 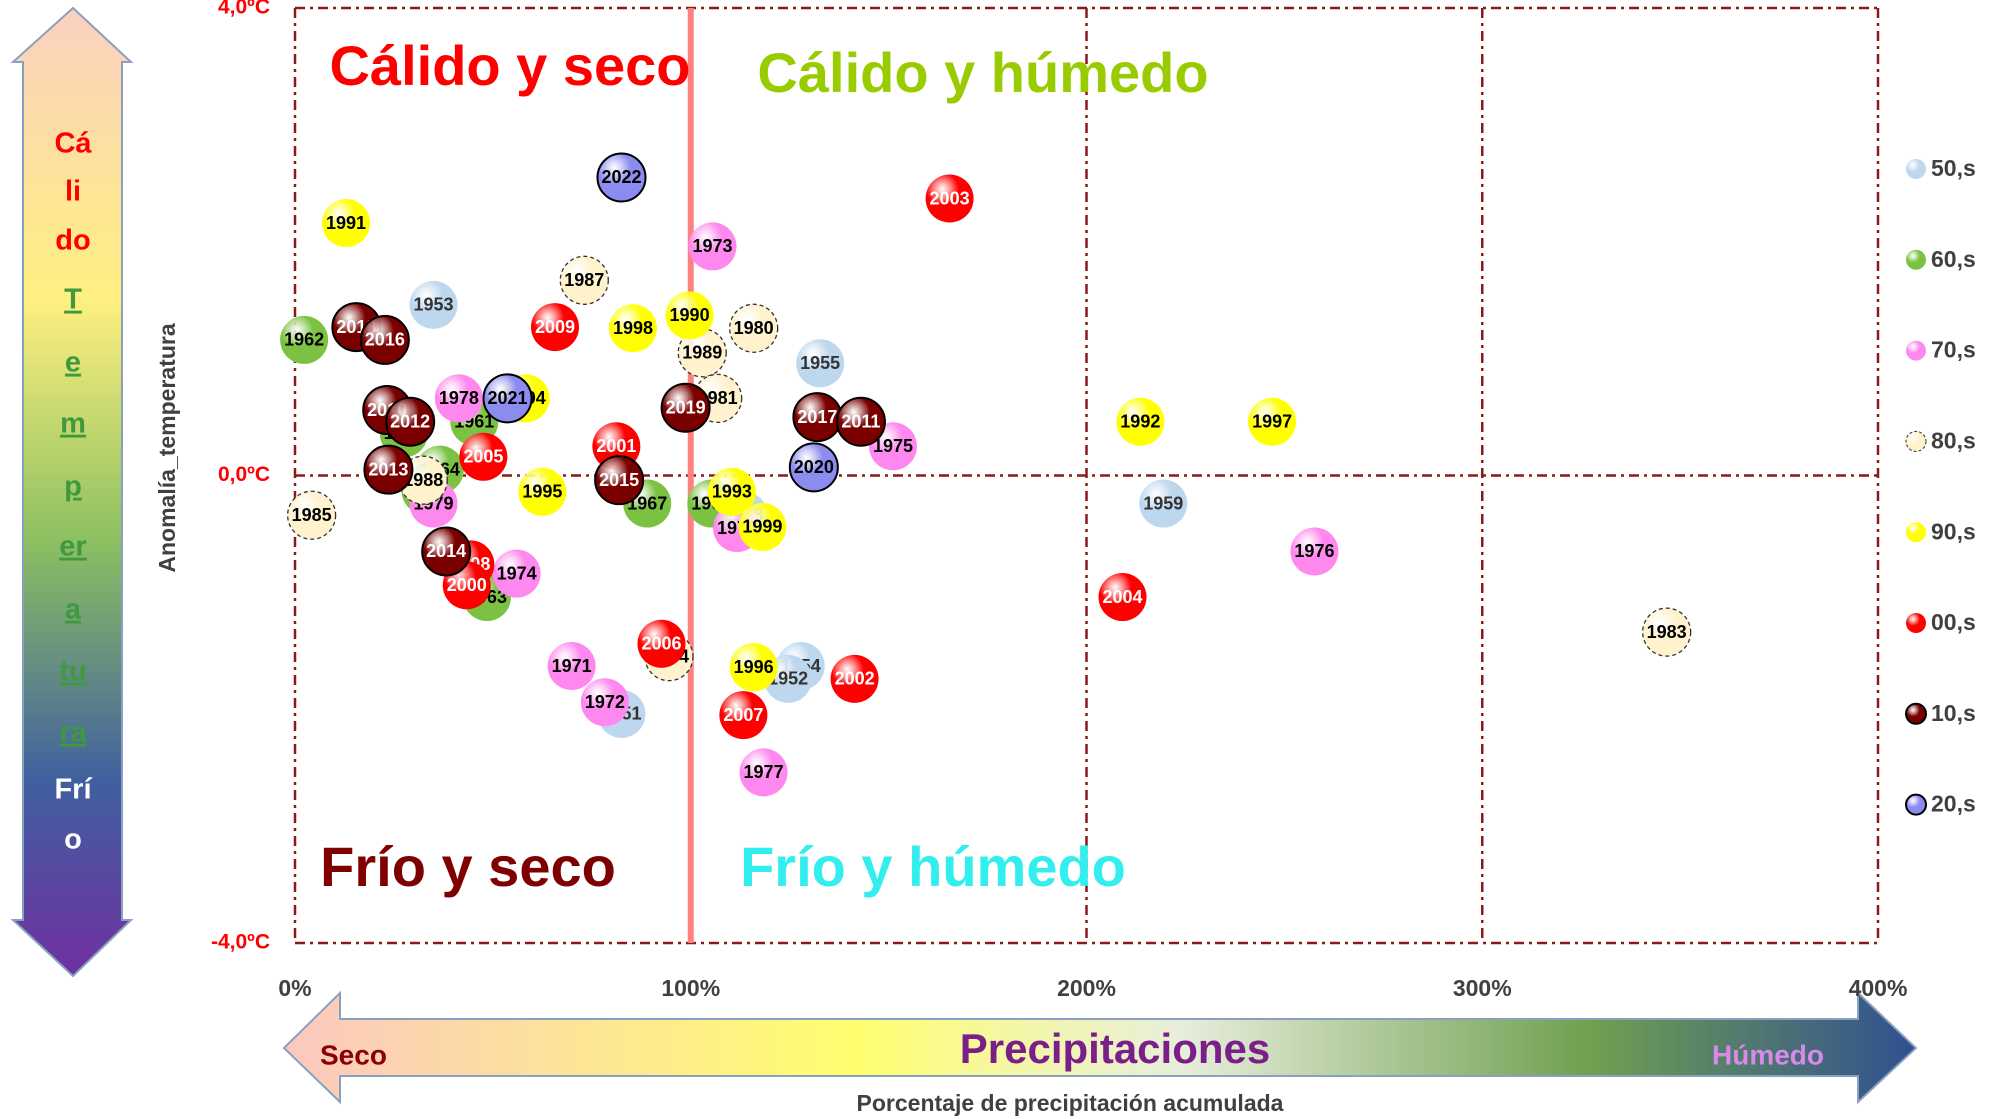 I want to click on legend-label: 20,s, so click(x=1953, y=804).